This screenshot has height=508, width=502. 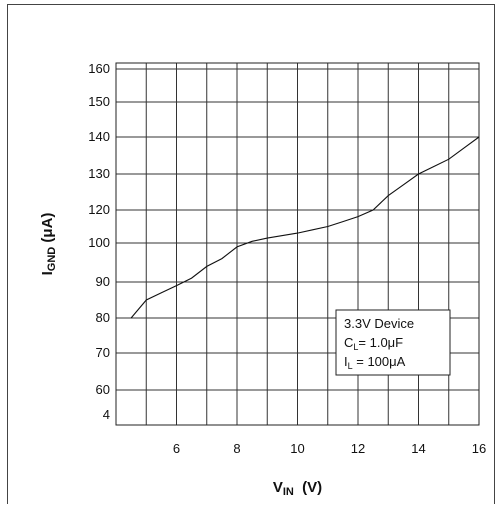 I want to click on annotation-line-3: IL = 100μA, so click(x=375, y=362).